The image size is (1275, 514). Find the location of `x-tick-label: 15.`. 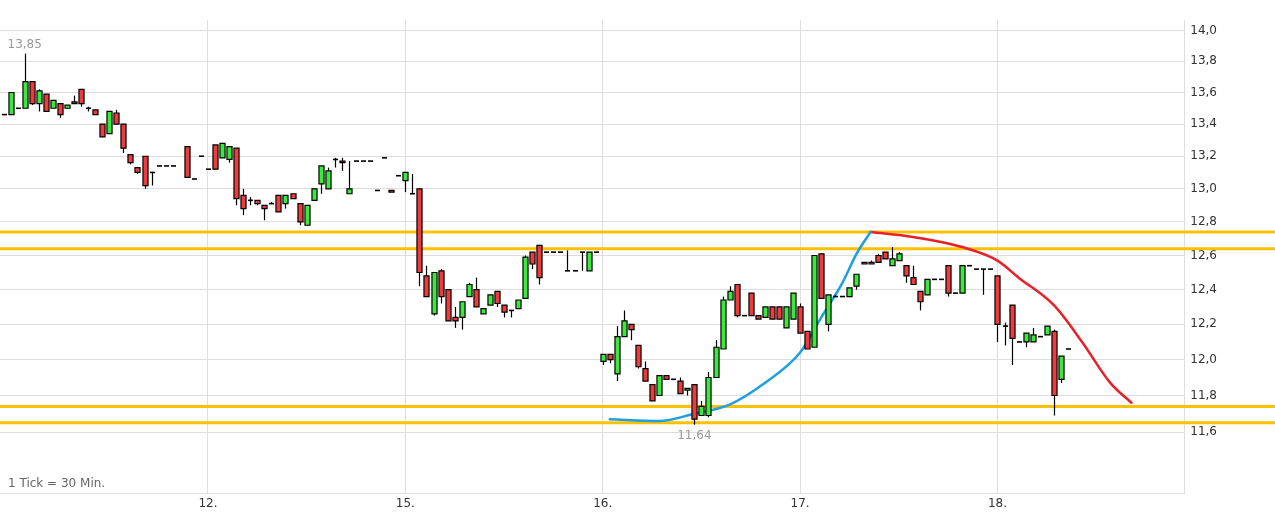

x-tick-label: 15. is located at coordinates (405, 502).